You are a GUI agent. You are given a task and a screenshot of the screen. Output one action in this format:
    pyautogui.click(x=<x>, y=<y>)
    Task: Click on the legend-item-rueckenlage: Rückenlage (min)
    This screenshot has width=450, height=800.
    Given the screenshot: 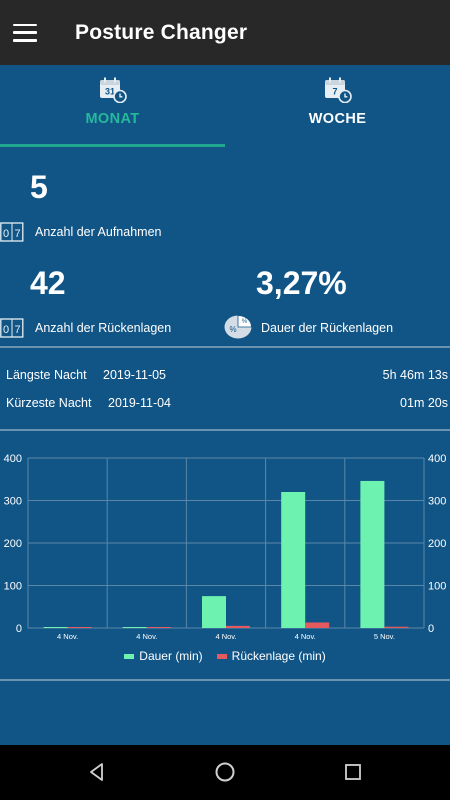 What is the action you would take?
    pyautogui.click(x=271, y=656)
    